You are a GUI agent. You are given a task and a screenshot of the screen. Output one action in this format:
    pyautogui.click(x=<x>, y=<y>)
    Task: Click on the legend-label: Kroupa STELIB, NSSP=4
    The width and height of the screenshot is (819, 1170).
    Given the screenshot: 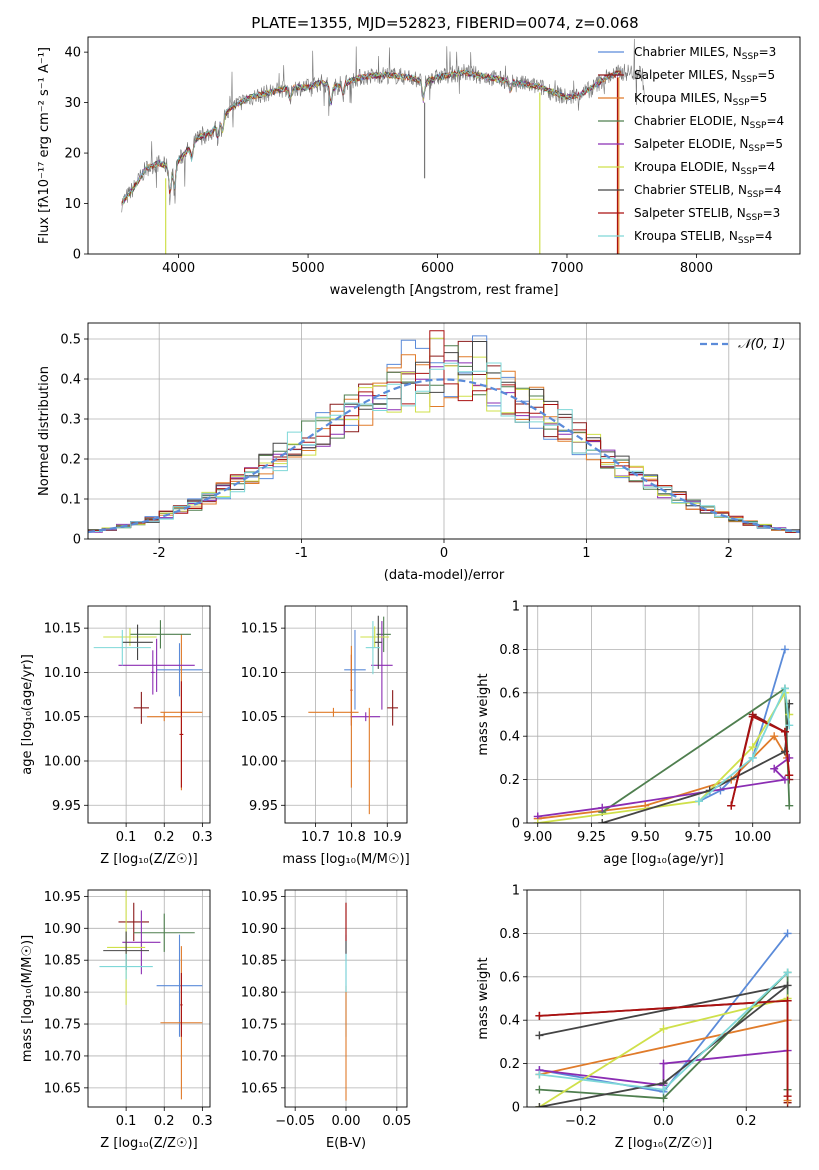 What is the action you would take?
    pyautogui.click(x=703, y=237)
    